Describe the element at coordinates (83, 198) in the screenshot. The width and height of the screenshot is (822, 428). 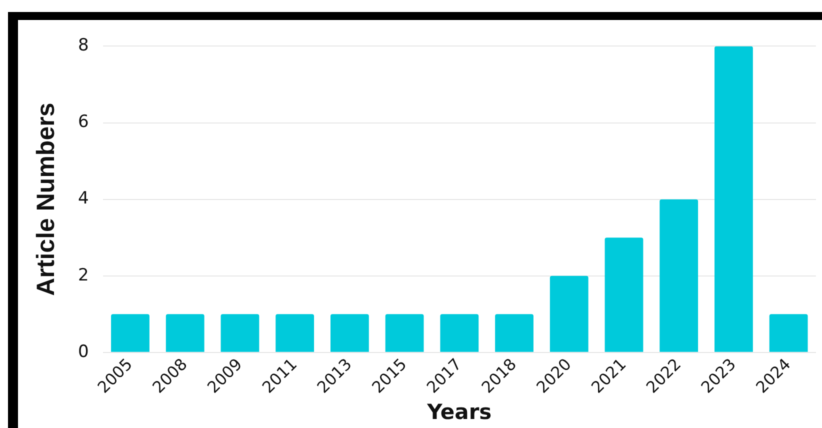
I see `y-tick-label: 4` at that location.